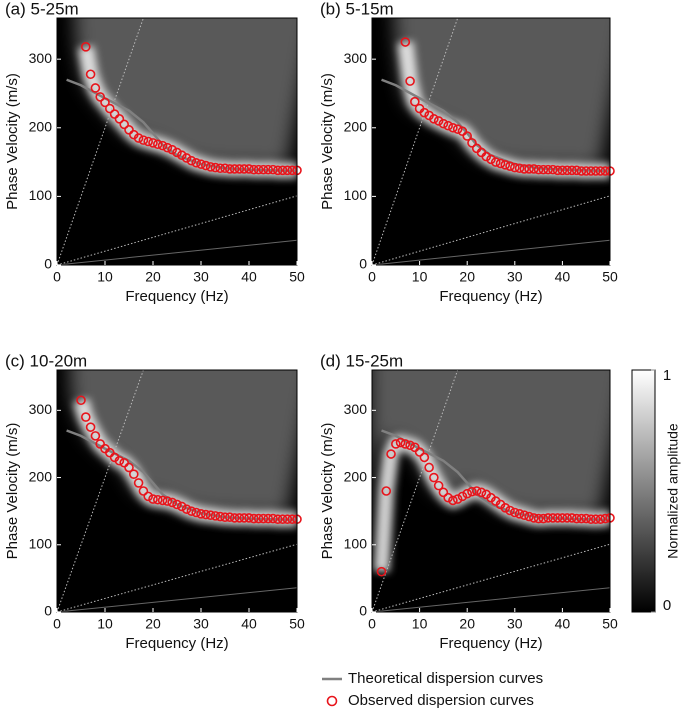 The image size is (685, 715). Describe the element at coordinates (667, 375) in the screenshot. I see `colorbar-tick-label: 1` at that location.